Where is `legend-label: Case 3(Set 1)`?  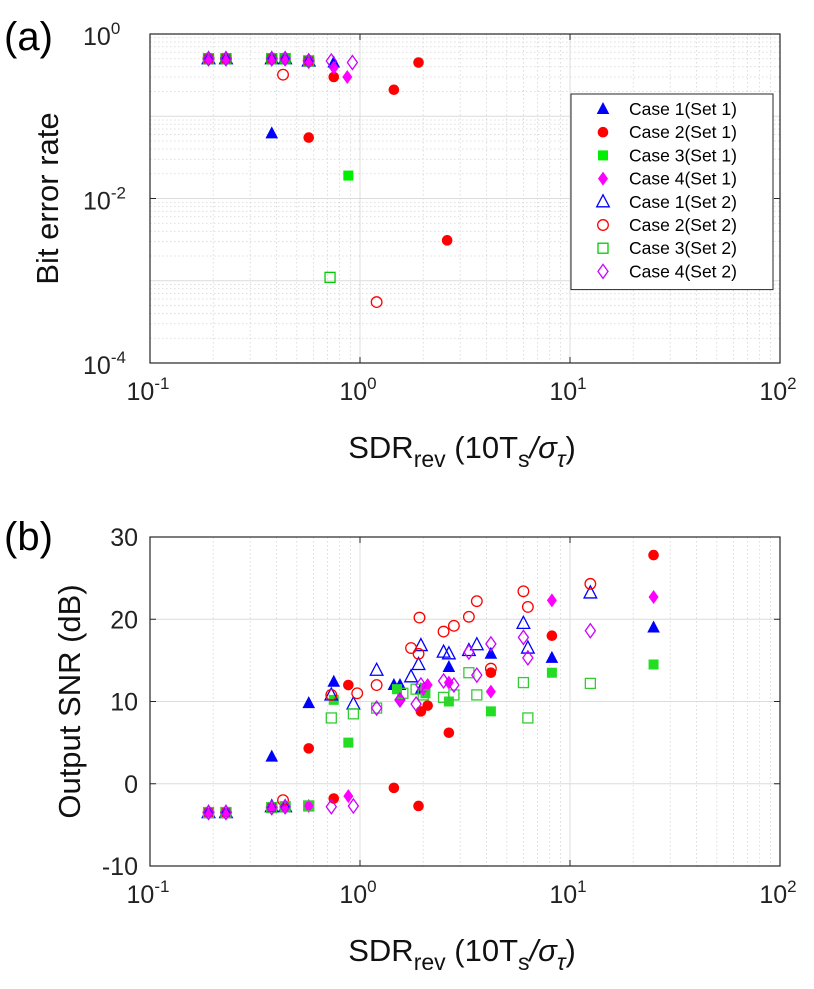
legend-label: Case 3(Set 1) is located at coordinates (683, 155).